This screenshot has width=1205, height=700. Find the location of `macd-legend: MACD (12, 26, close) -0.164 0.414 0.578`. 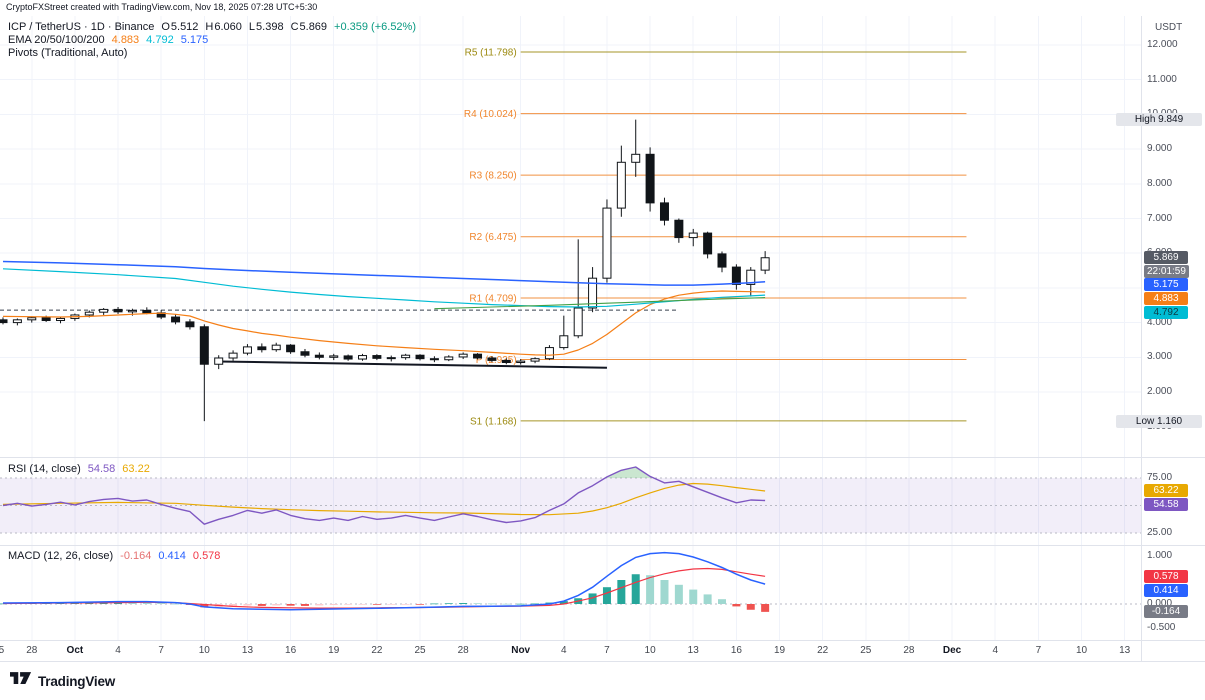

macd-legend: MACD (12, 26, close) -0.164 0.414 0.578 is located at coordinates (114, 556).